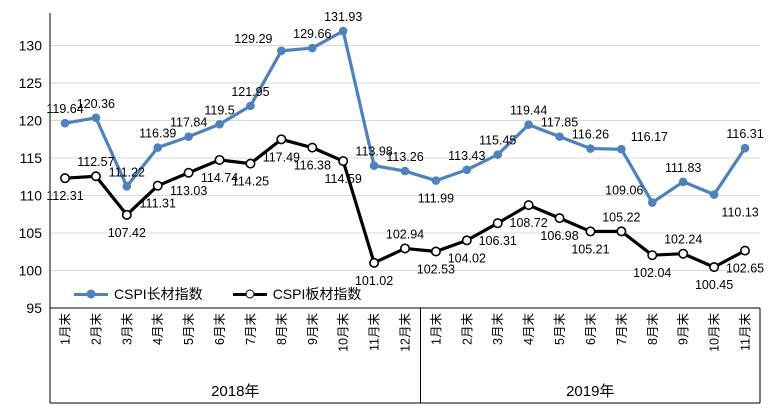  Describe the element at coordinates (31, 83) in the screenshot. I see `y-tick-label: 125` at that location.